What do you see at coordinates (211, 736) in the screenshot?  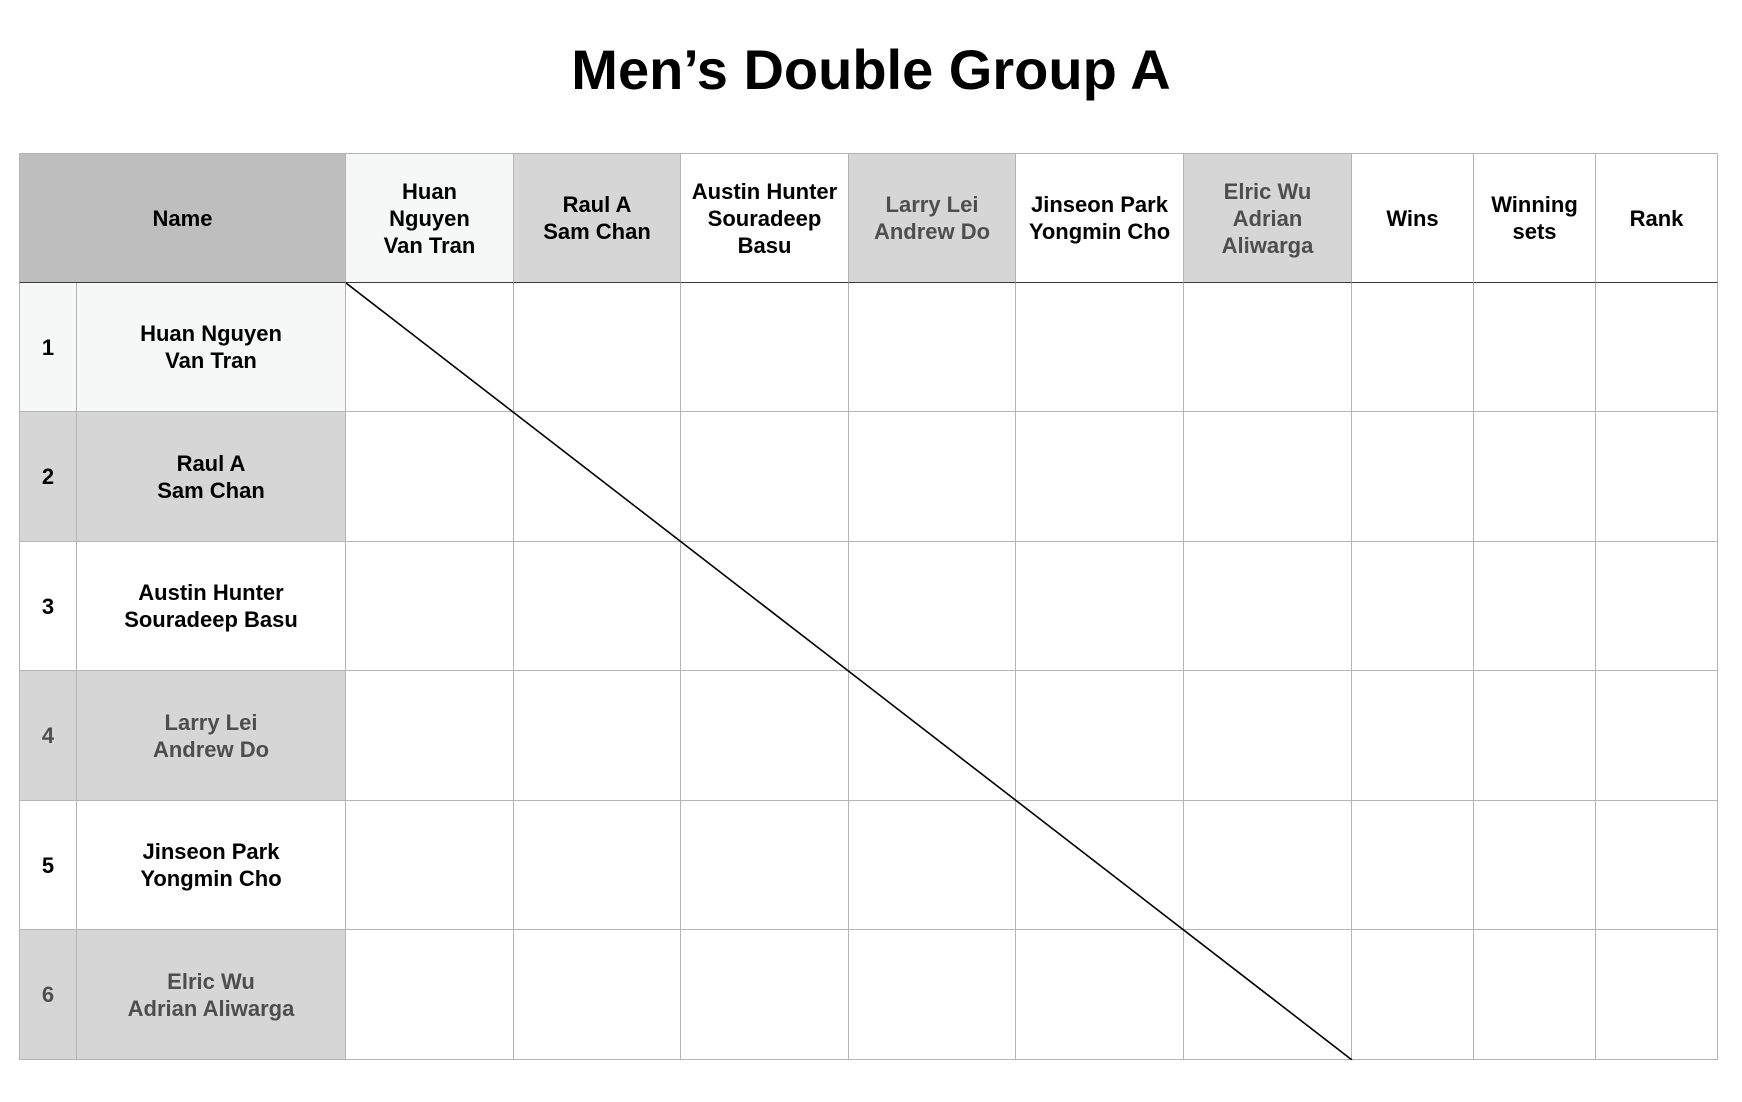 I see `player-name-cell: Larry Lei Andrew Do` at bounding box center [211, 736].